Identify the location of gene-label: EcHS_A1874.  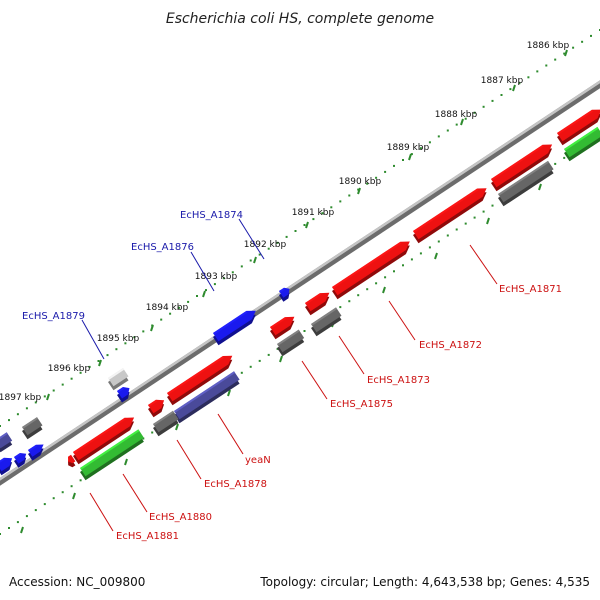
(211, 215).